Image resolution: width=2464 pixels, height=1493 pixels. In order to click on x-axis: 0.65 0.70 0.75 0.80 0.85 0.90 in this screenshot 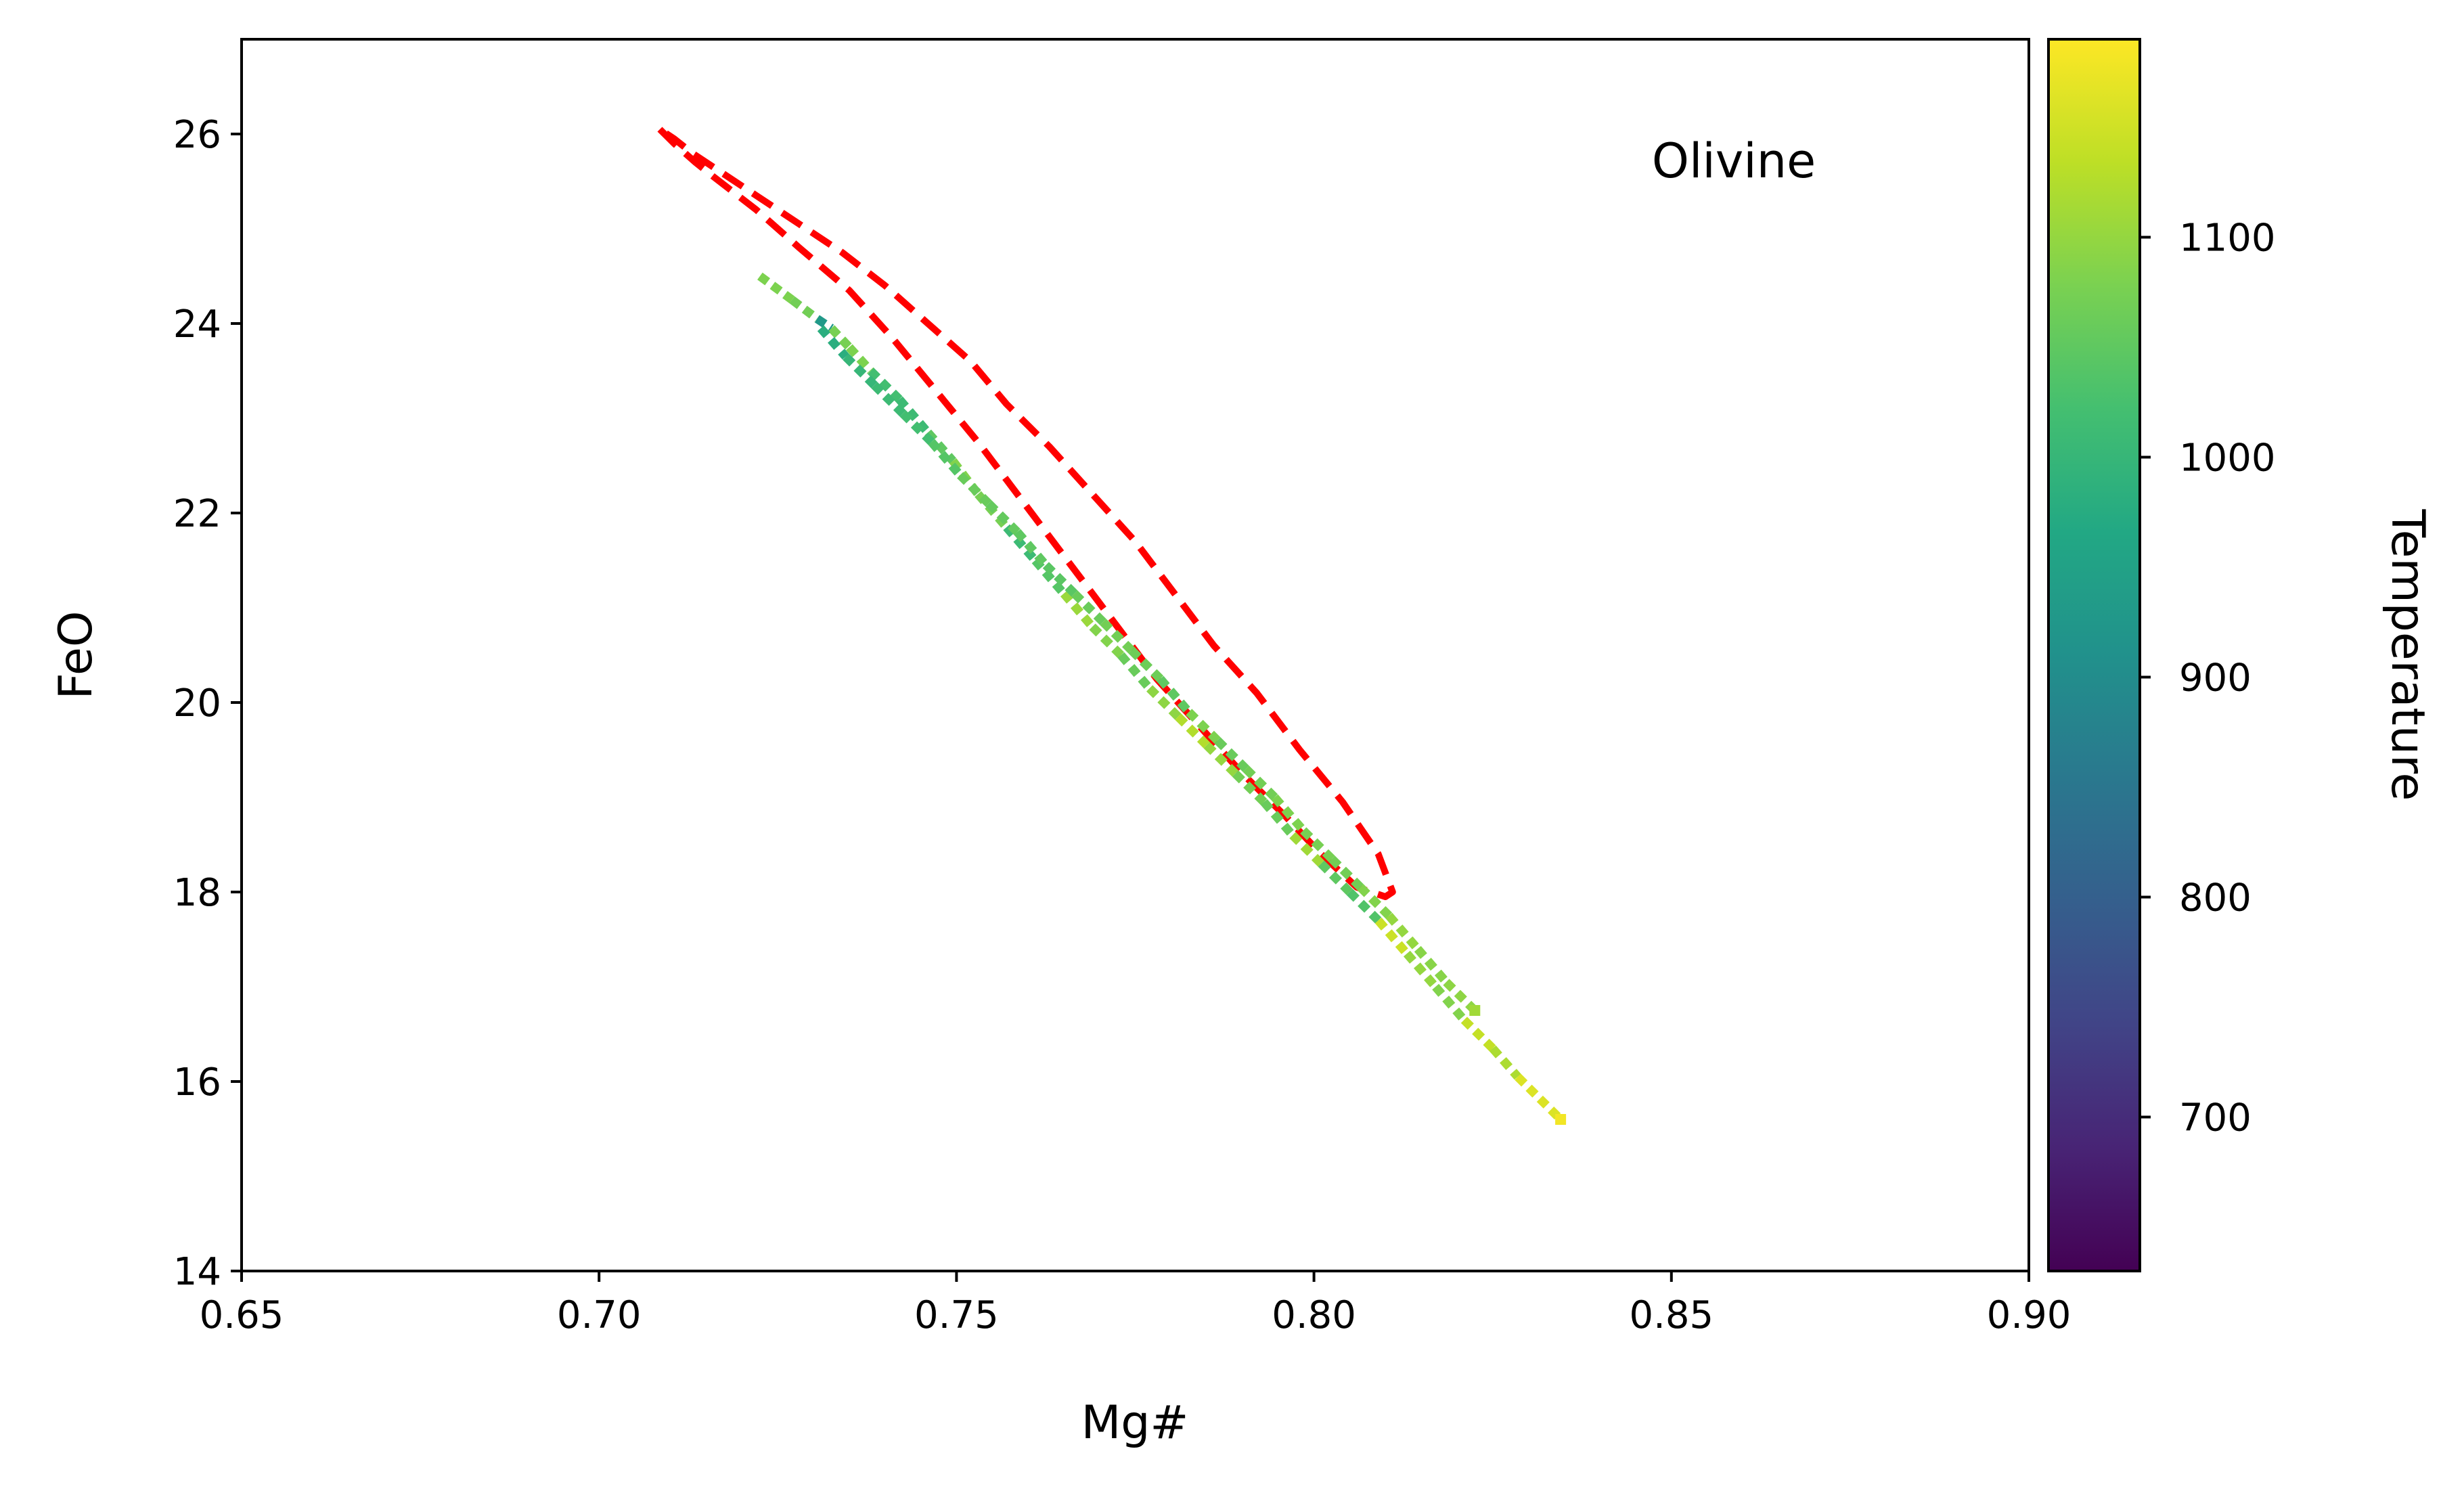, I will do `click(1135, 1304)`.